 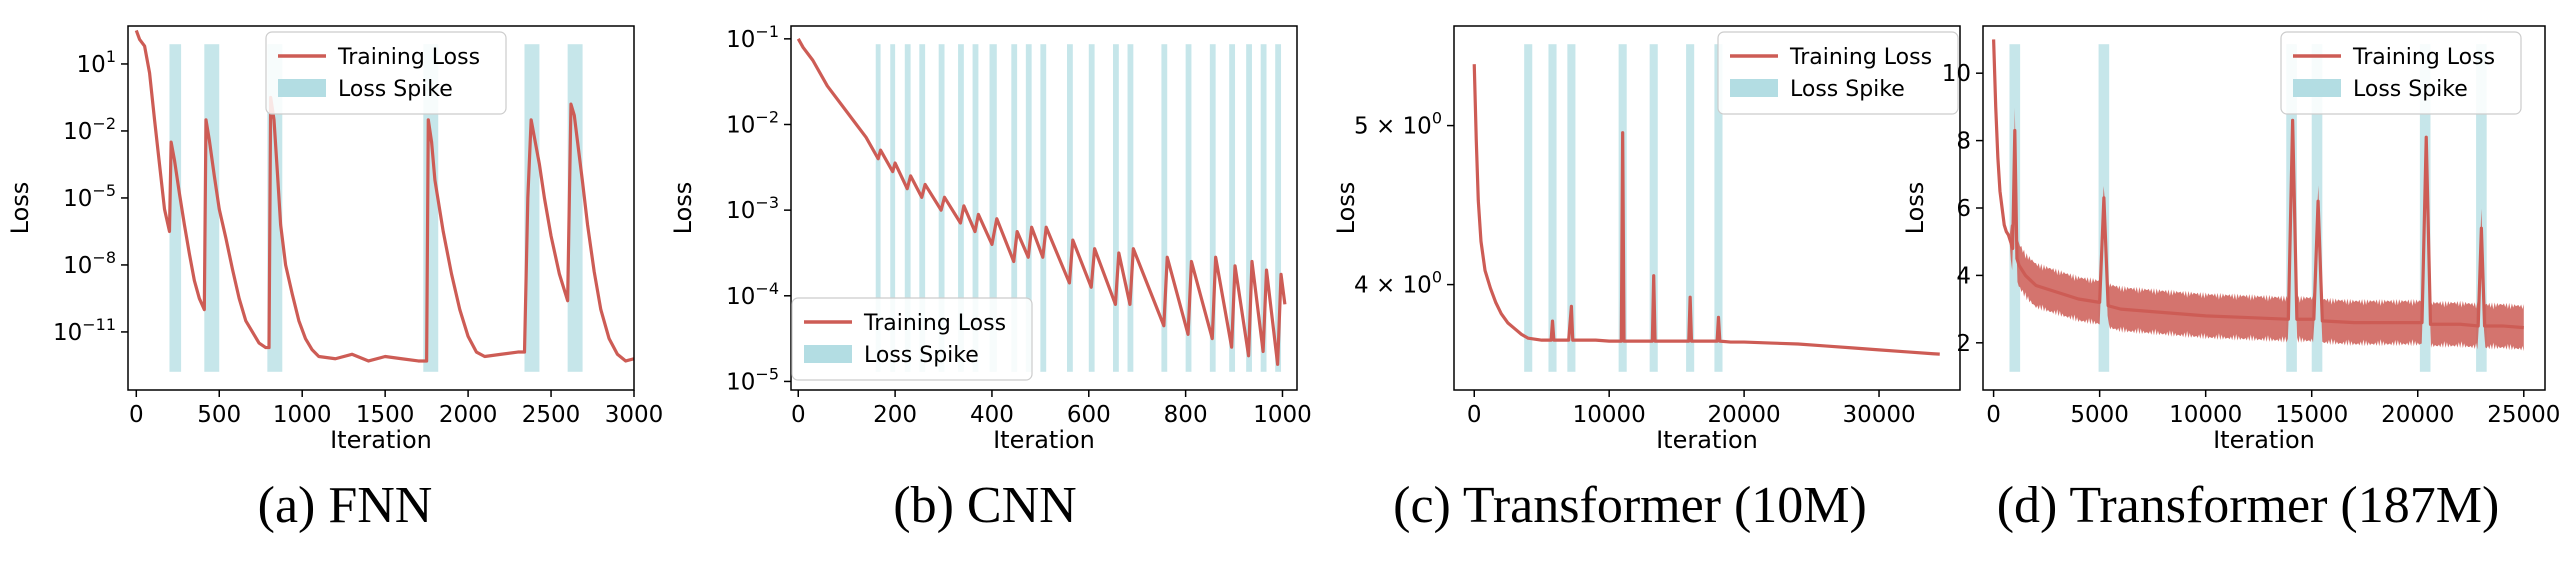 I want to click on y-tick-label: 5 × 100, so click(x=1398, y=124).